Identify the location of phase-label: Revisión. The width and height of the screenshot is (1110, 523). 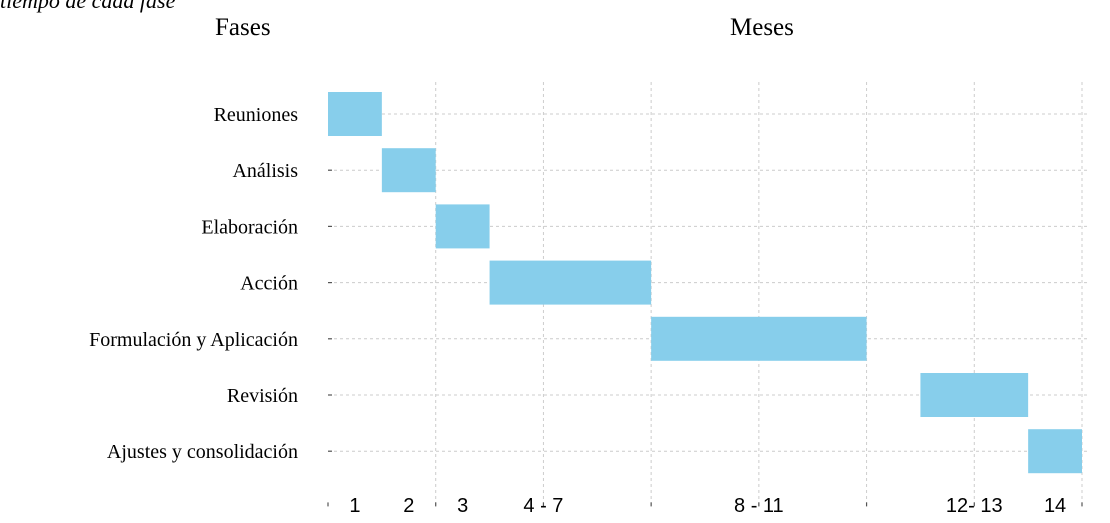
(262, 396).